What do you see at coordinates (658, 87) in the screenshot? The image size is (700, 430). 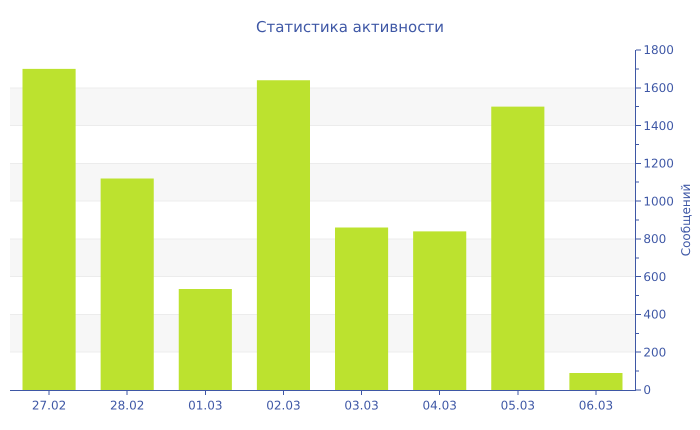 I see `y-tick-label: 1600` at bounding box center [658, 87].